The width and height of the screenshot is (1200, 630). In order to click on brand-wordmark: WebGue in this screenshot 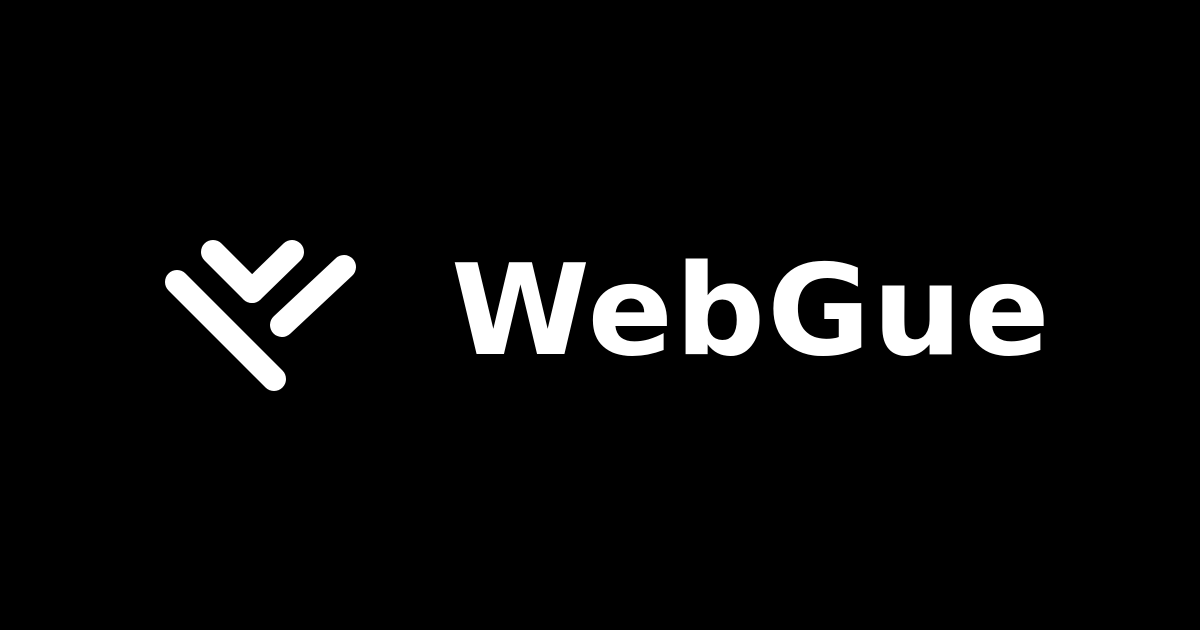, I will do `click(751, 310)`.